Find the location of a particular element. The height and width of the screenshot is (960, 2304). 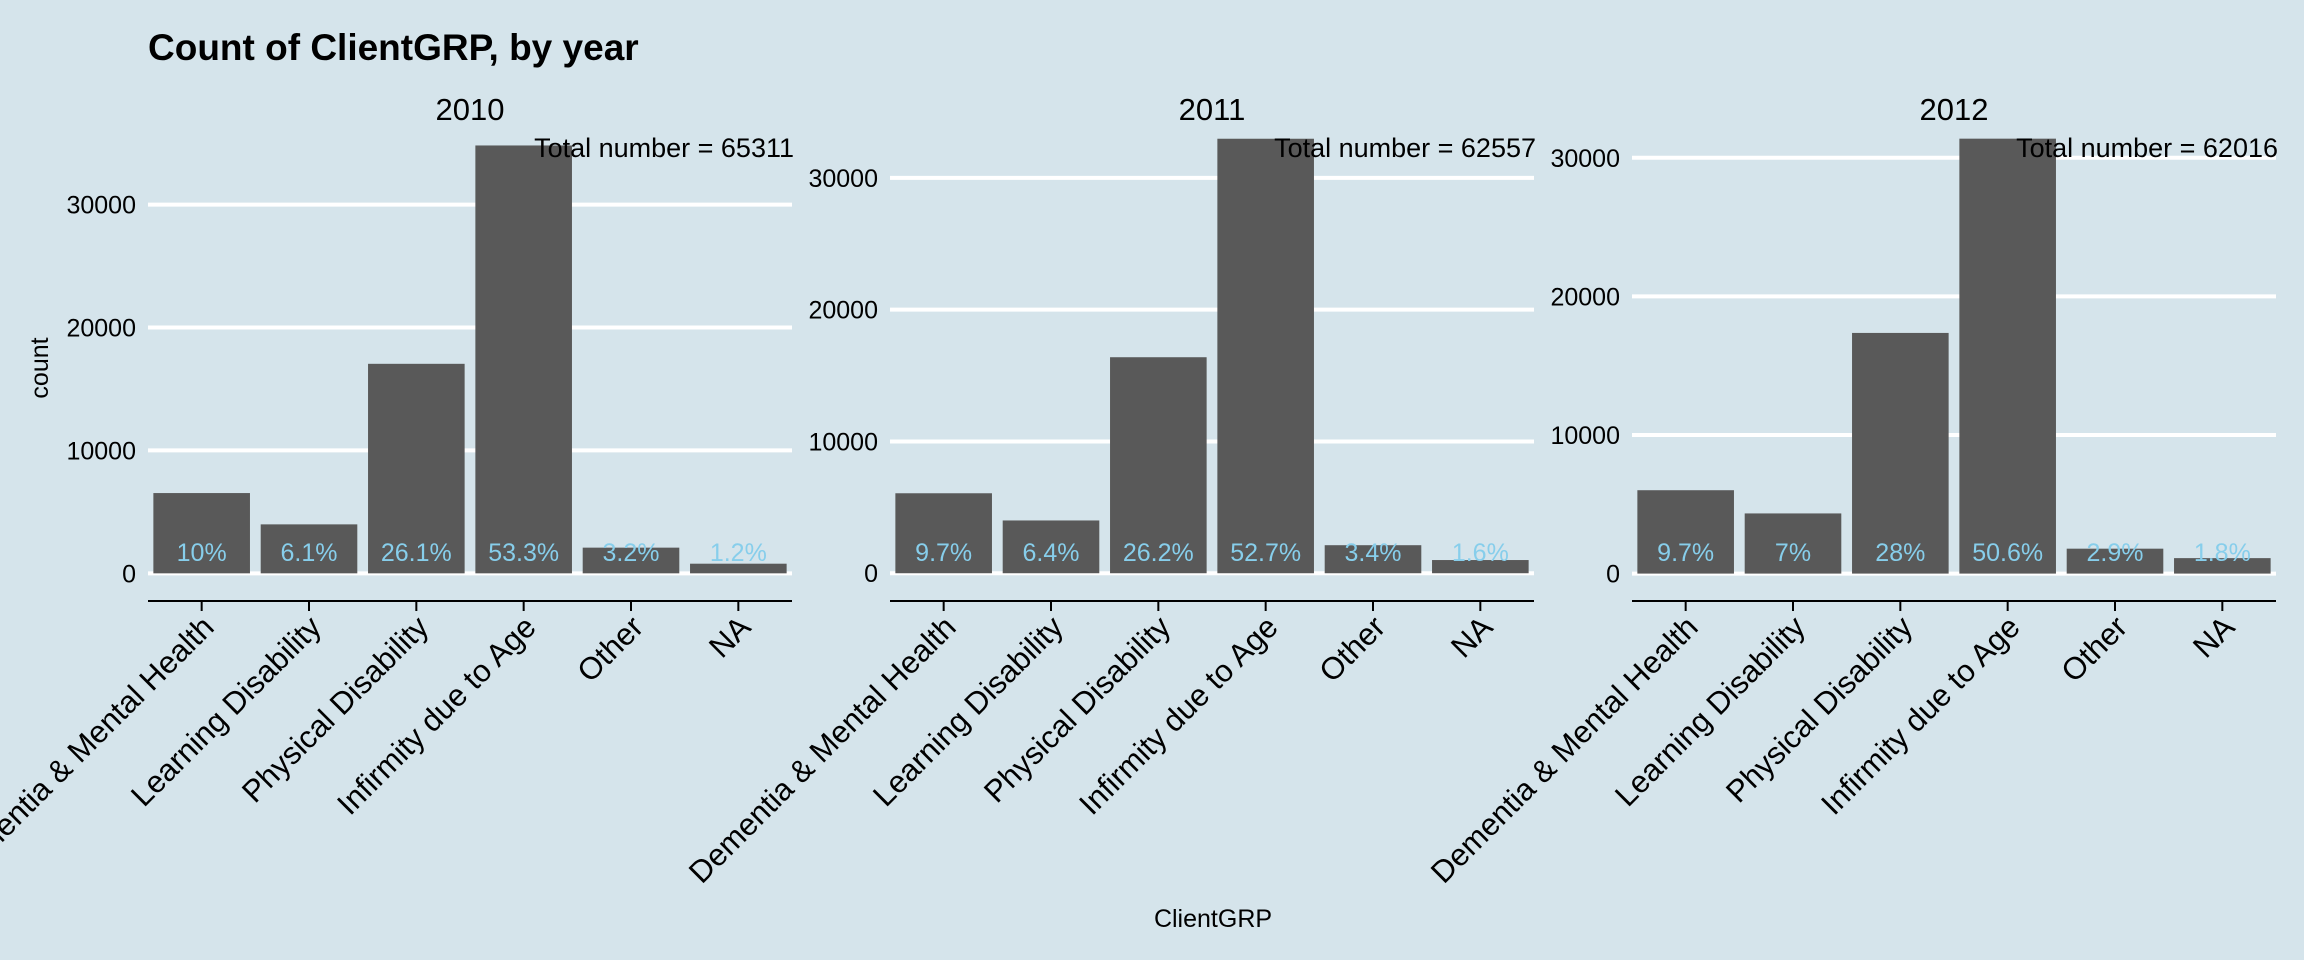

chart-title: Count of ClientGRP, by year is located at coordinates (393, 47).